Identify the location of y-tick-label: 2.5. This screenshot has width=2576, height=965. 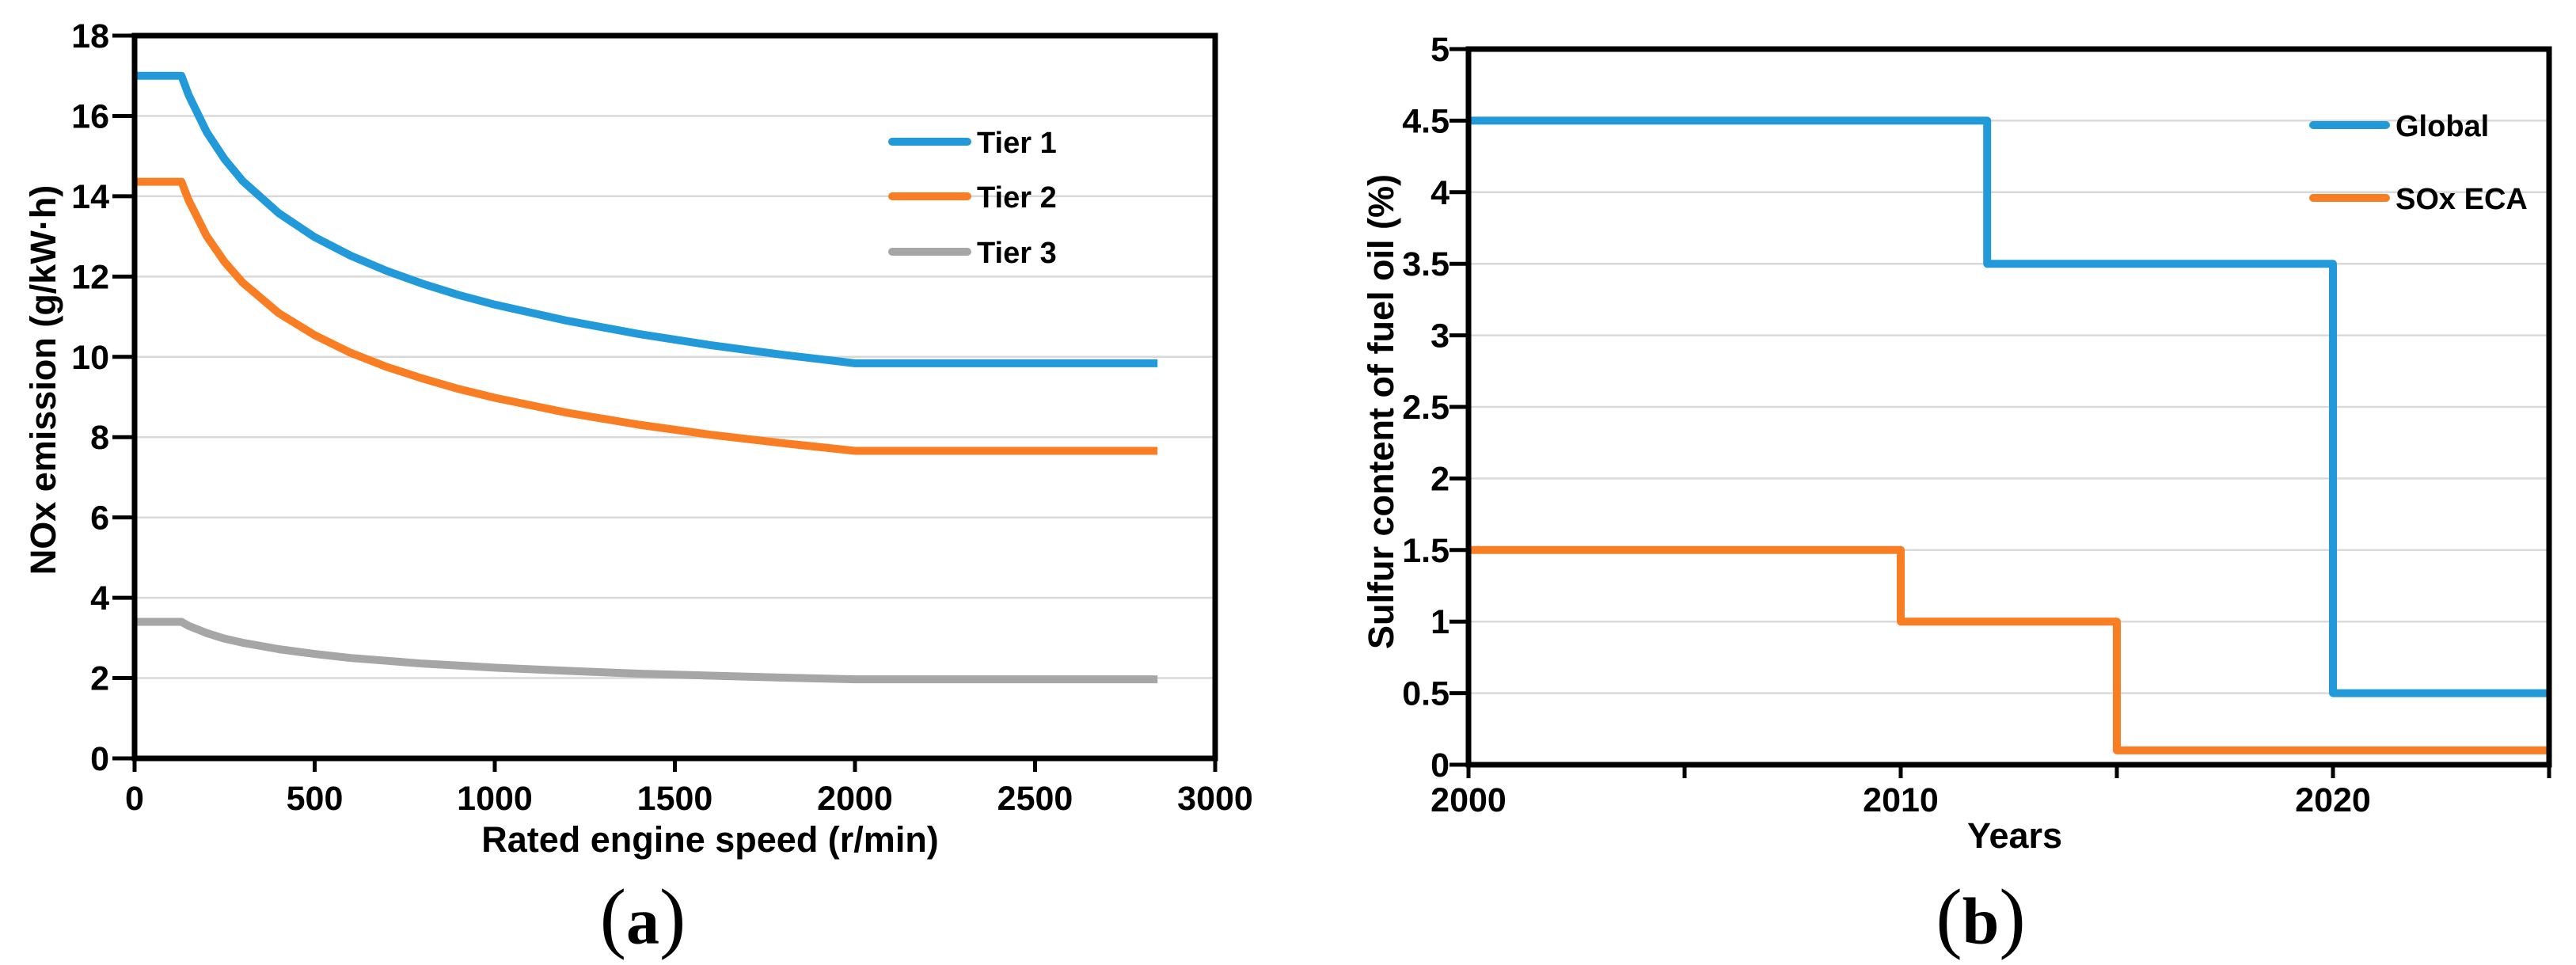
(1425, 408).